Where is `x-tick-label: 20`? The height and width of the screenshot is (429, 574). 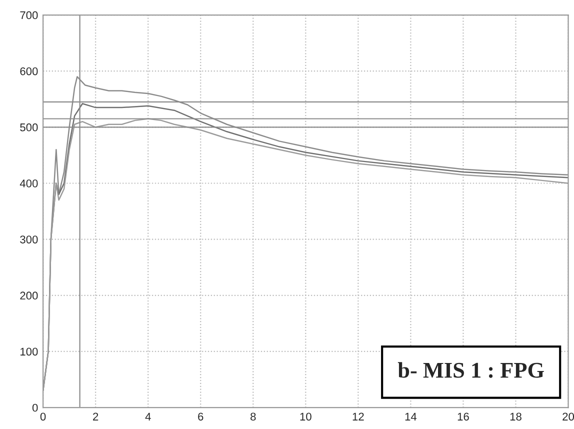 x-tick-label: 20 is located at coordinates (568, 416).